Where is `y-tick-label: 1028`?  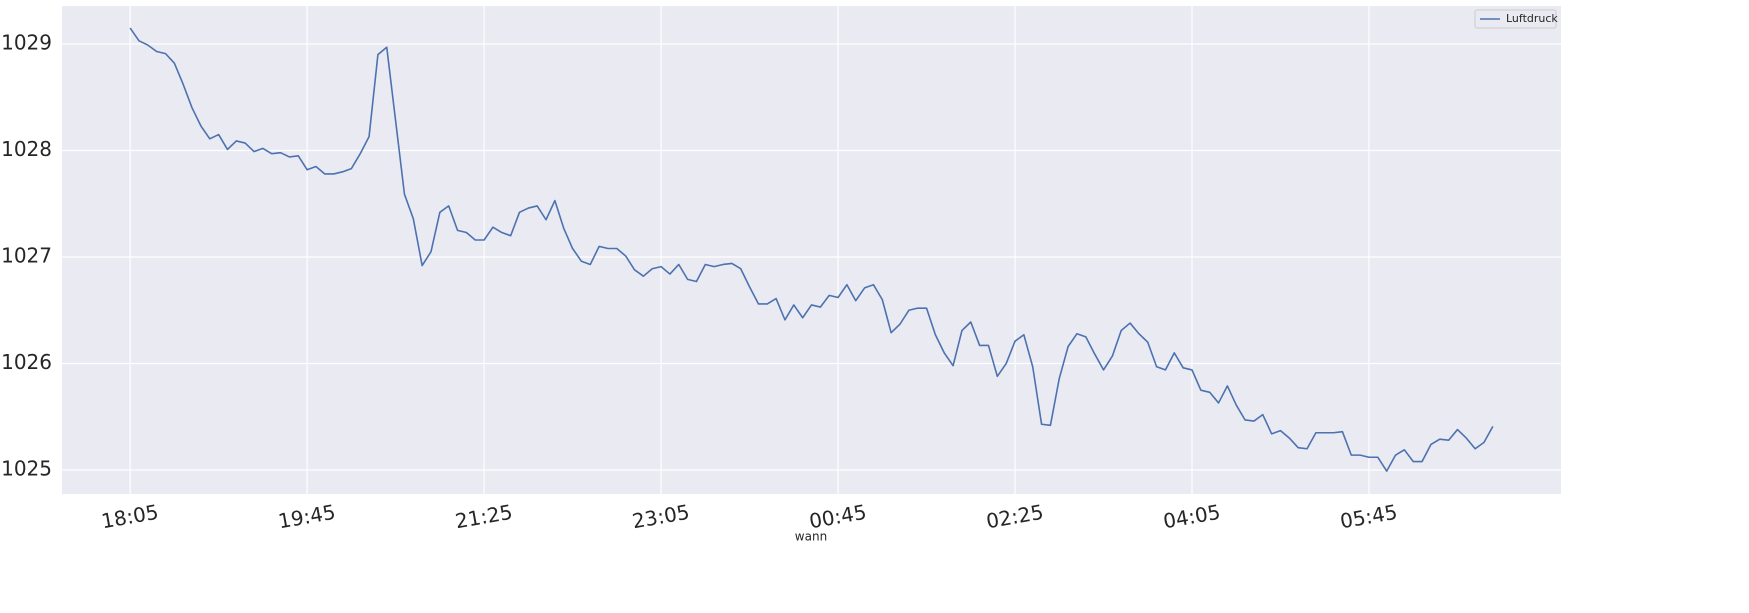 y-tick-label: 1028 is located at coordinates (26, 149).